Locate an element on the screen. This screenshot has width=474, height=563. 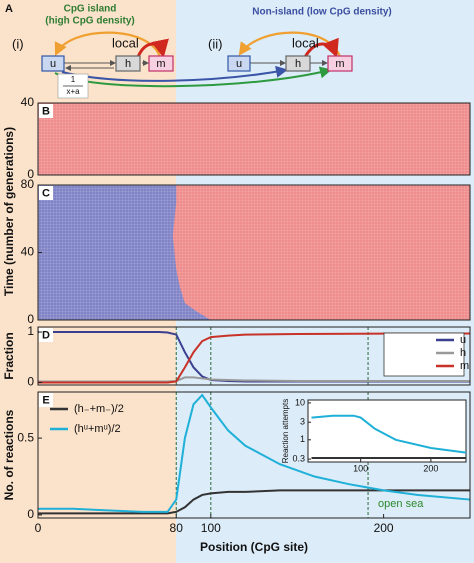
inset-y-tick-label: 0.3 is located at coordinates (298, 458).